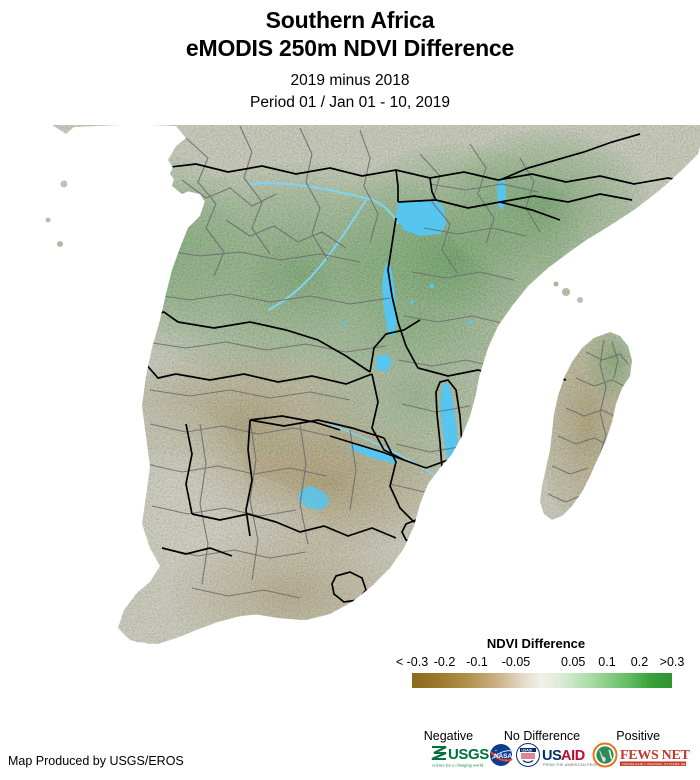  Describe the element at coordinates (639, 662) in the screenshot. I see `legend-tick-6: 0.2` at that location.